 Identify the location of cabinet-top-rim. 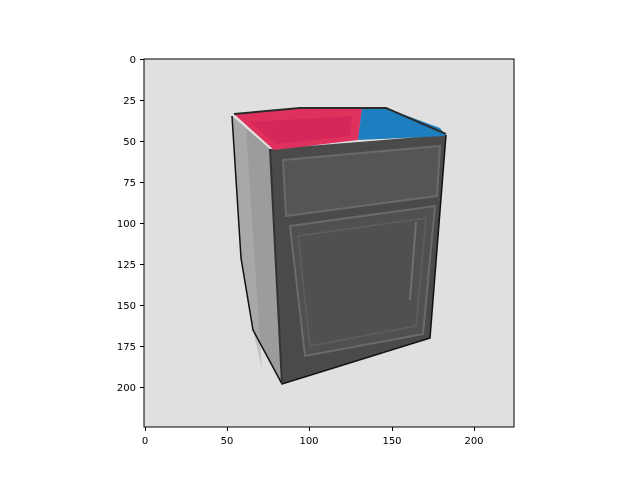
(340, 121).